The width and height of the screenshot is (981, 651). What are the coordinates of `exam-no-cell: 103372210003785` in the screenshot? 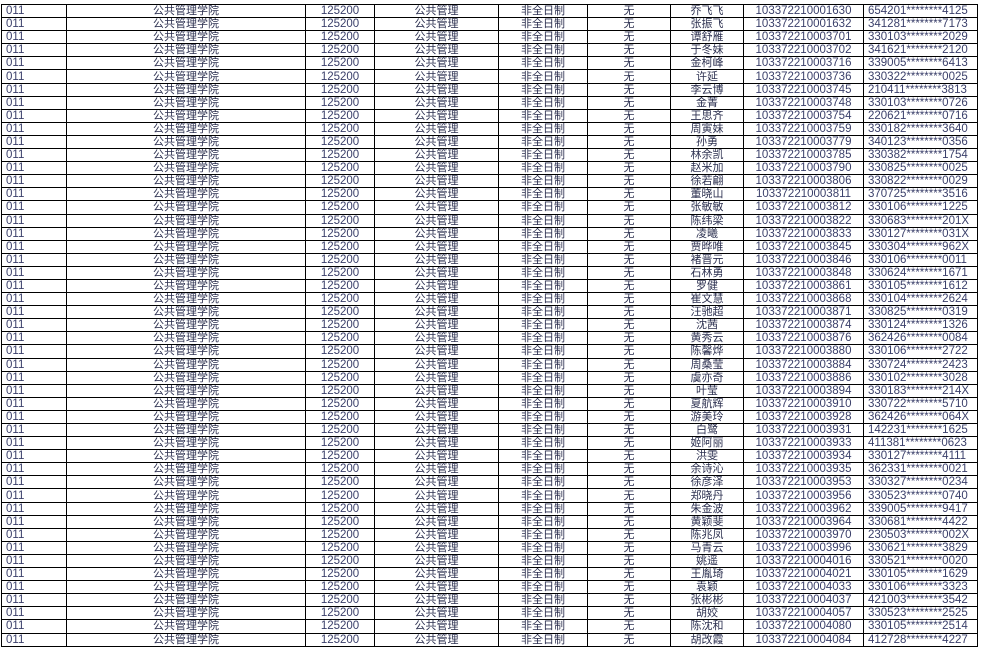 It's located at (803, 155).